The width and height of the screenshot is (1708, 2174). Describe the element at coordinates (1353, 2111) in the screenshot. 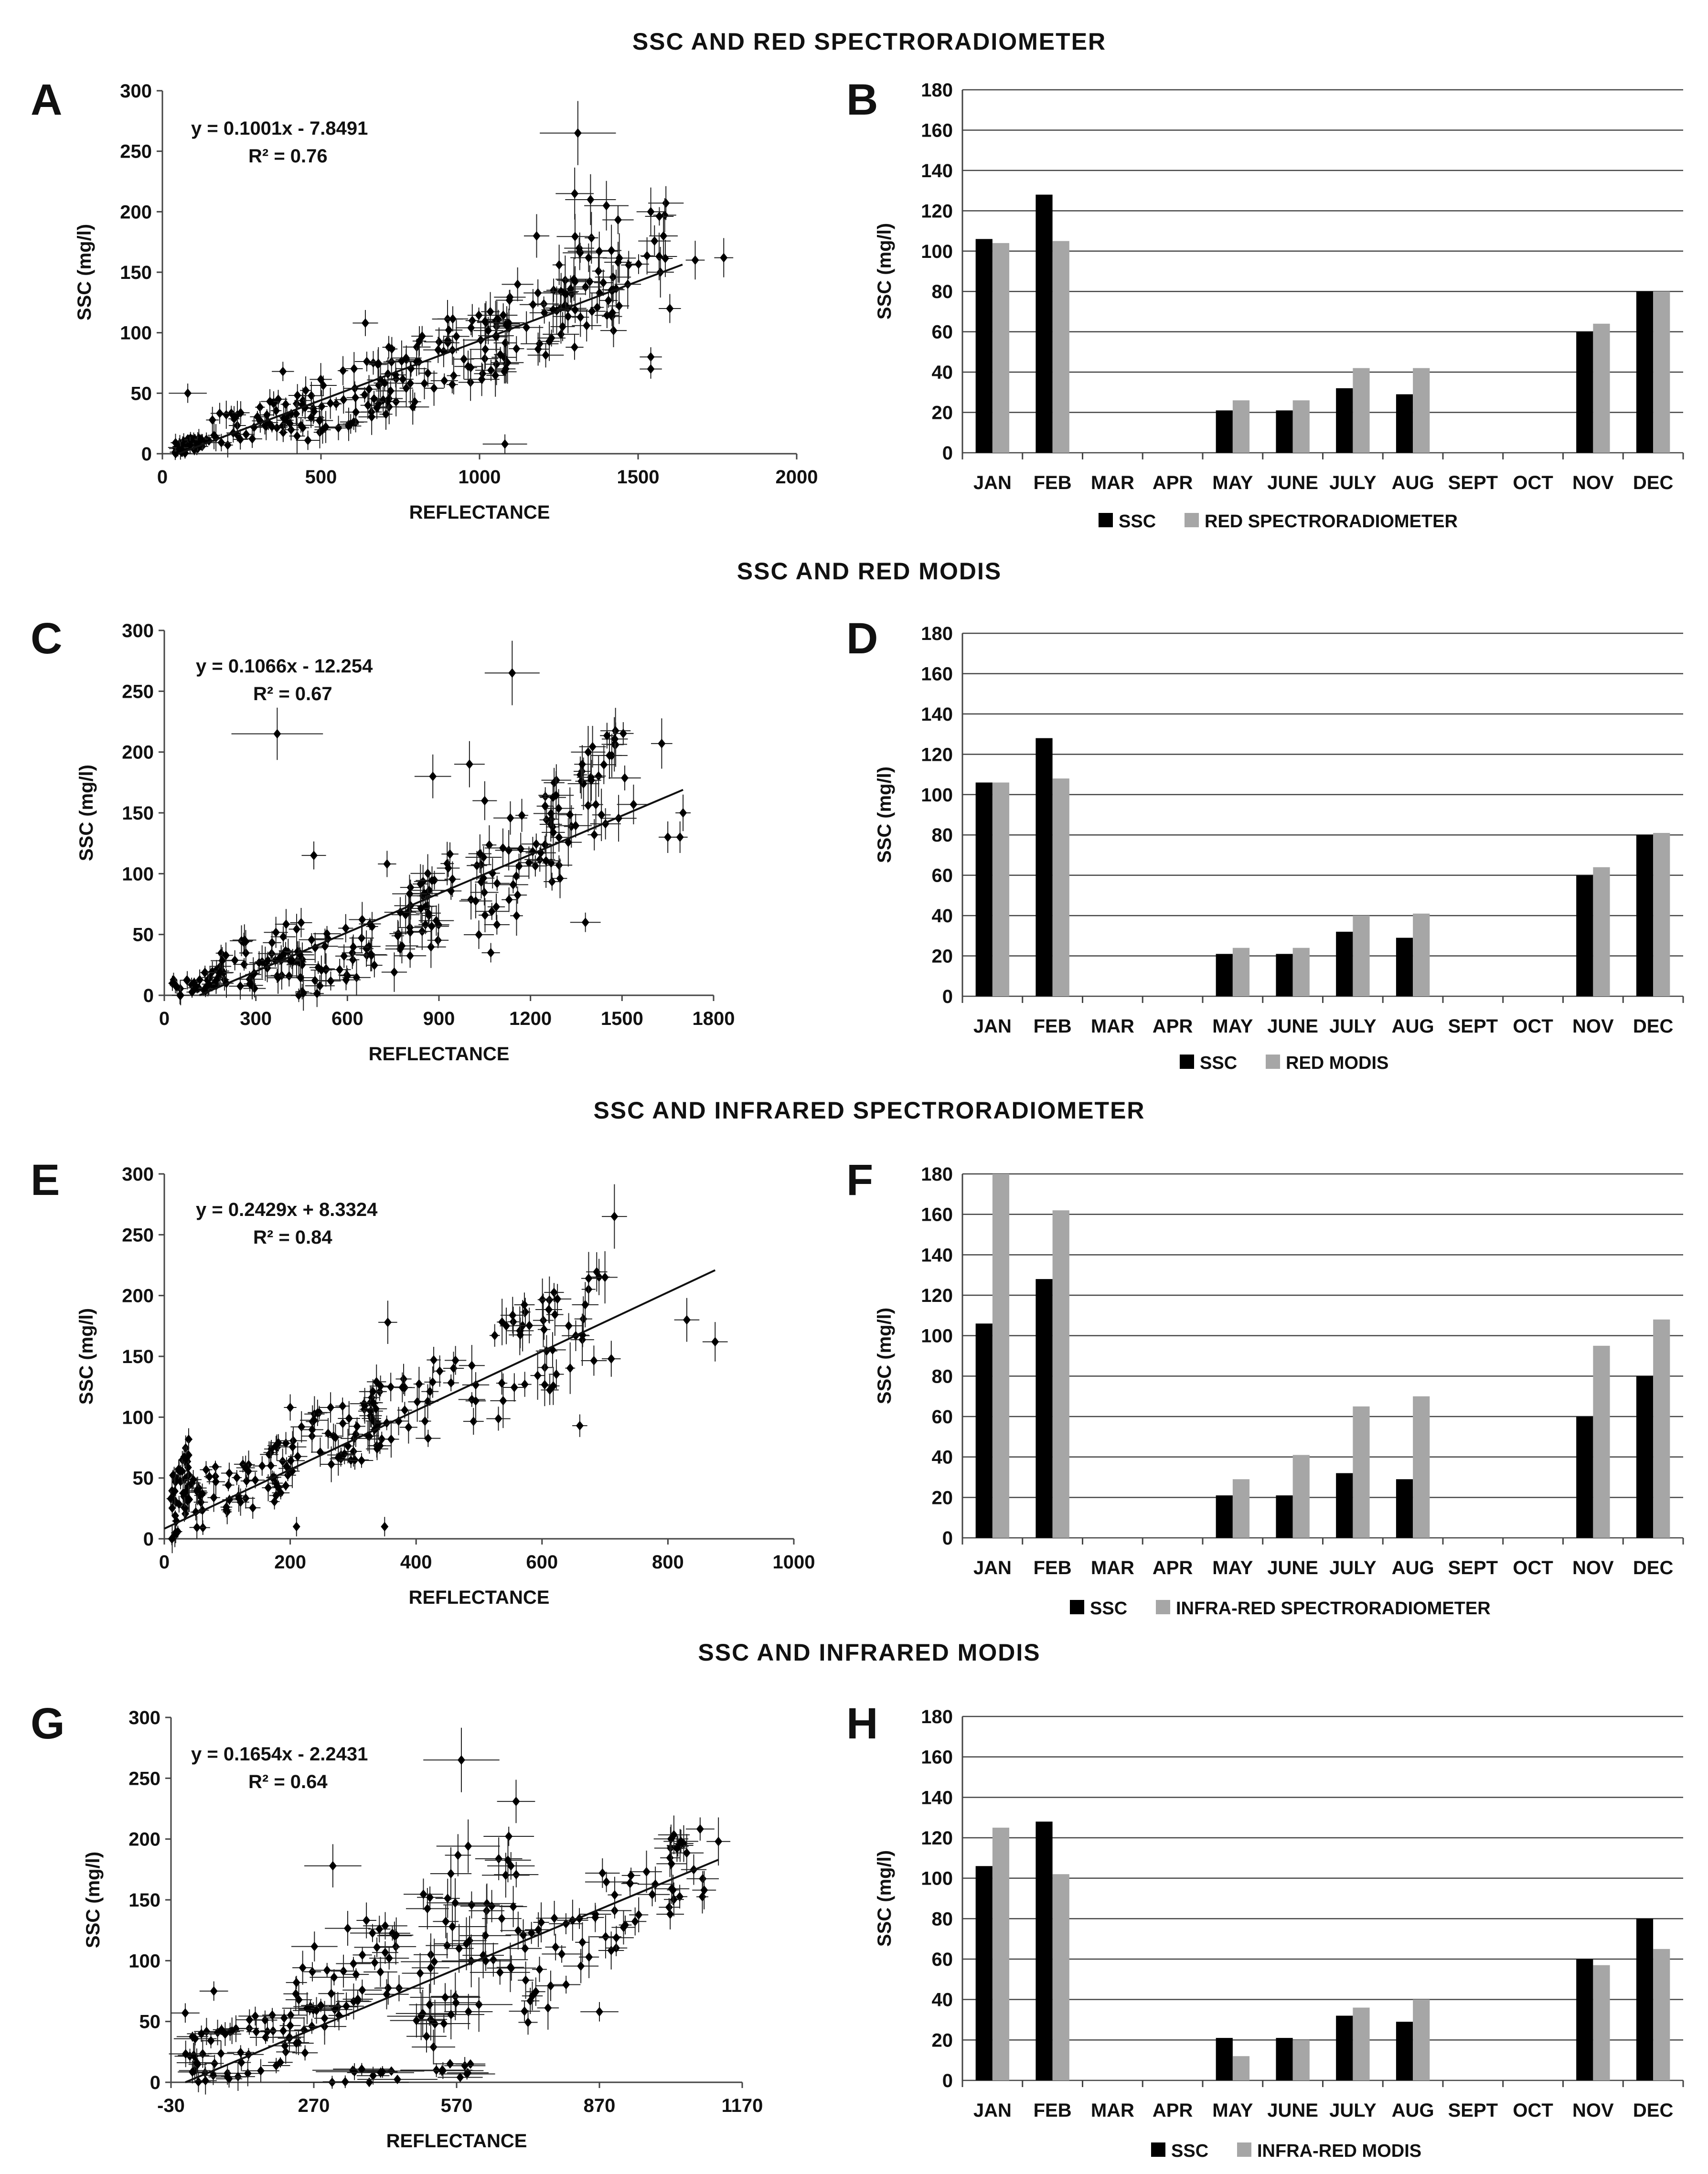

I see `x-category-label: JULY` at that location.